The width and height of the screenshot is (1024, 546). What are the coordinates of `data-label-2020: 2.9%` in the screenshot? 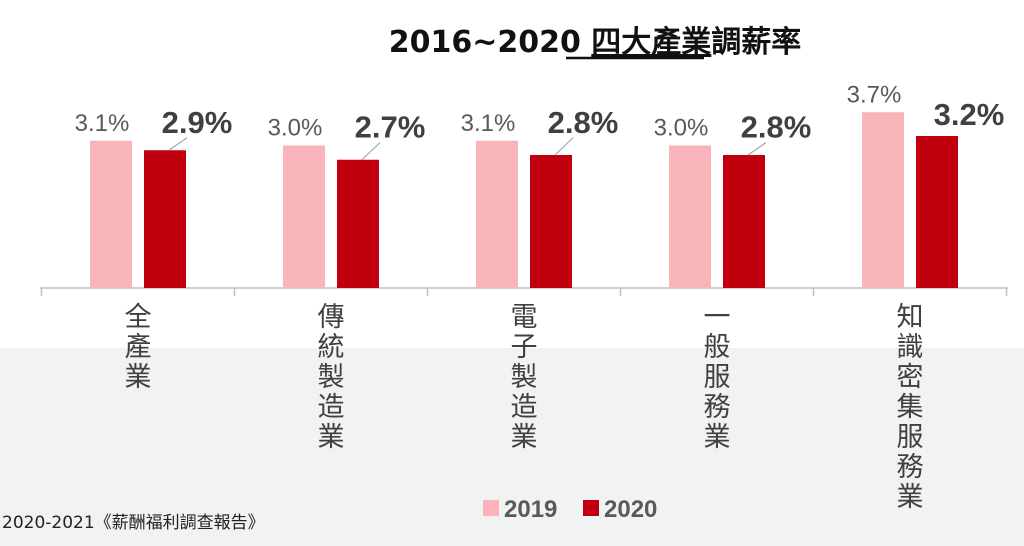 It's located at (197, 122).